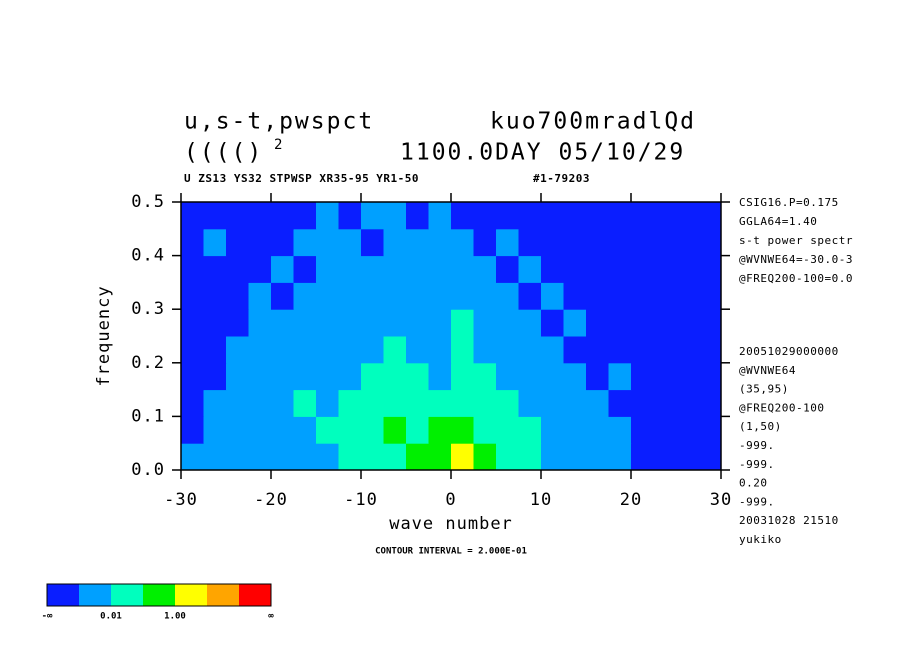  Describe the element at coordinates (451, 552) in the screenshot. I see `footer: CONTOUR INTERVAL = 2.000E-01` at that location.